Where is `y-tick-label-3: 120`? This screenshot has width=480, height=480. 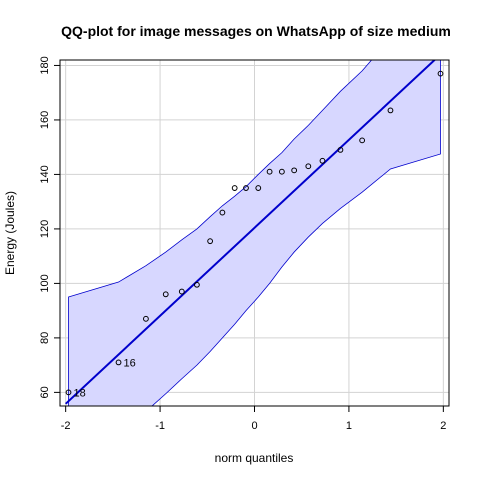 y-tick-label-3: 120 is located at coordinates (45, 229).